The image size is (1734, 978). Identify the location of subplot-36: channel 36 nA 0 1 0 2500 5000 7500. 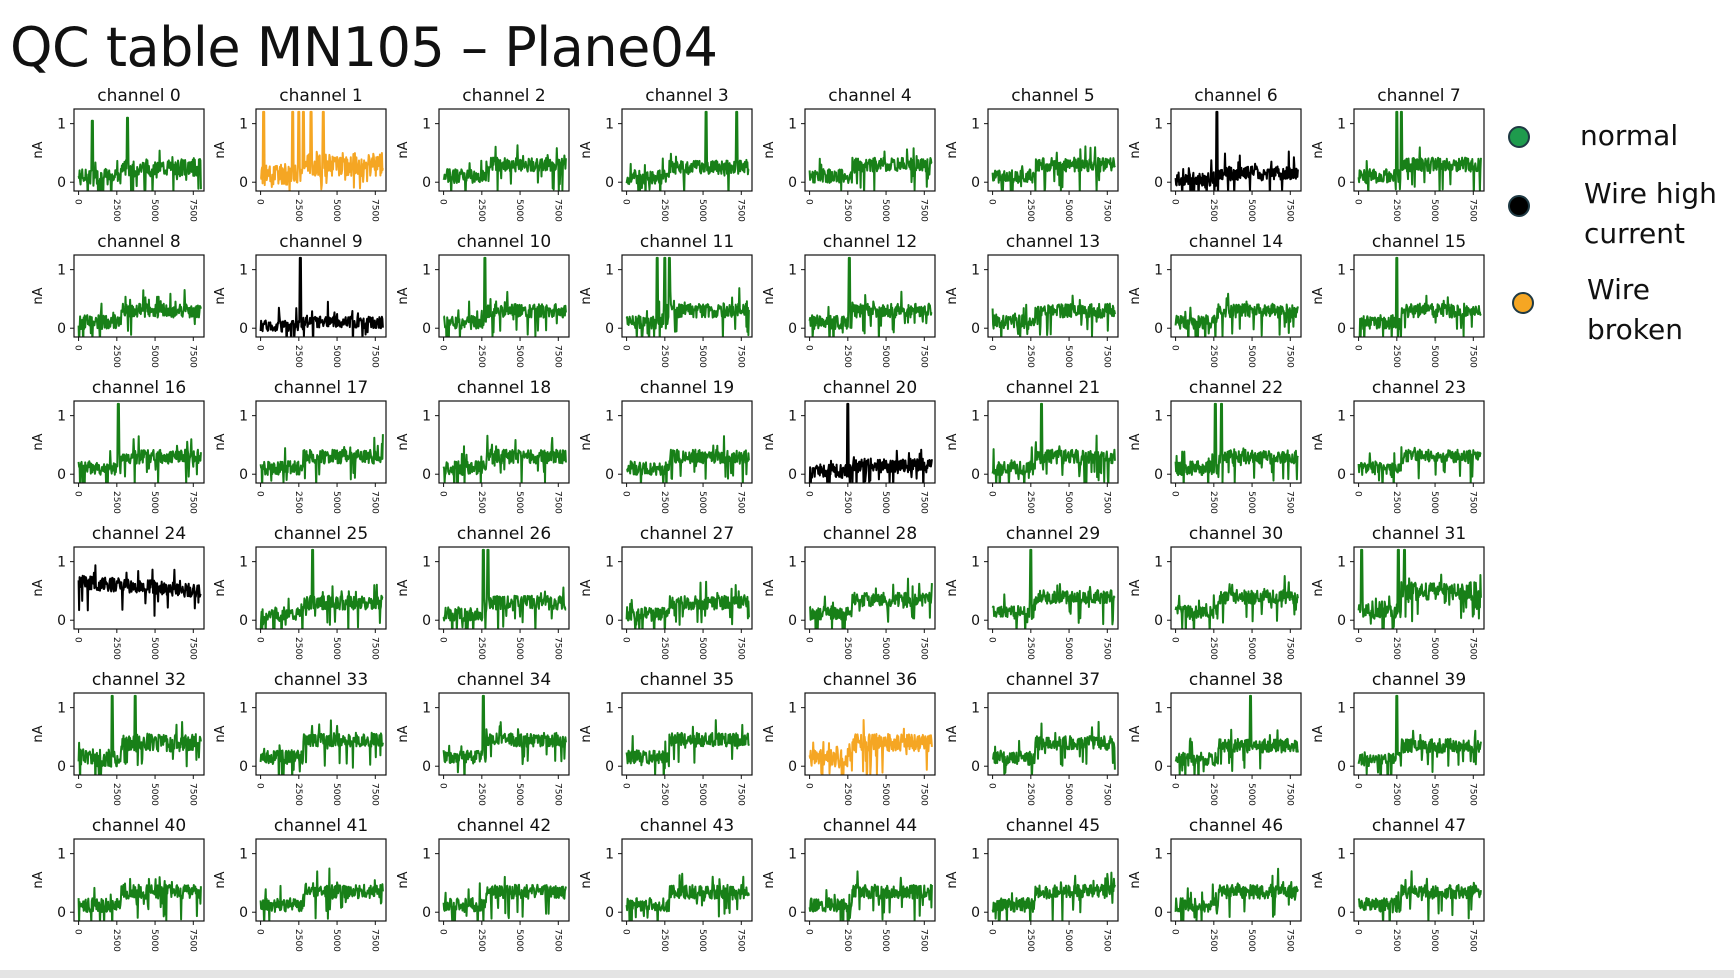
(849, 738).